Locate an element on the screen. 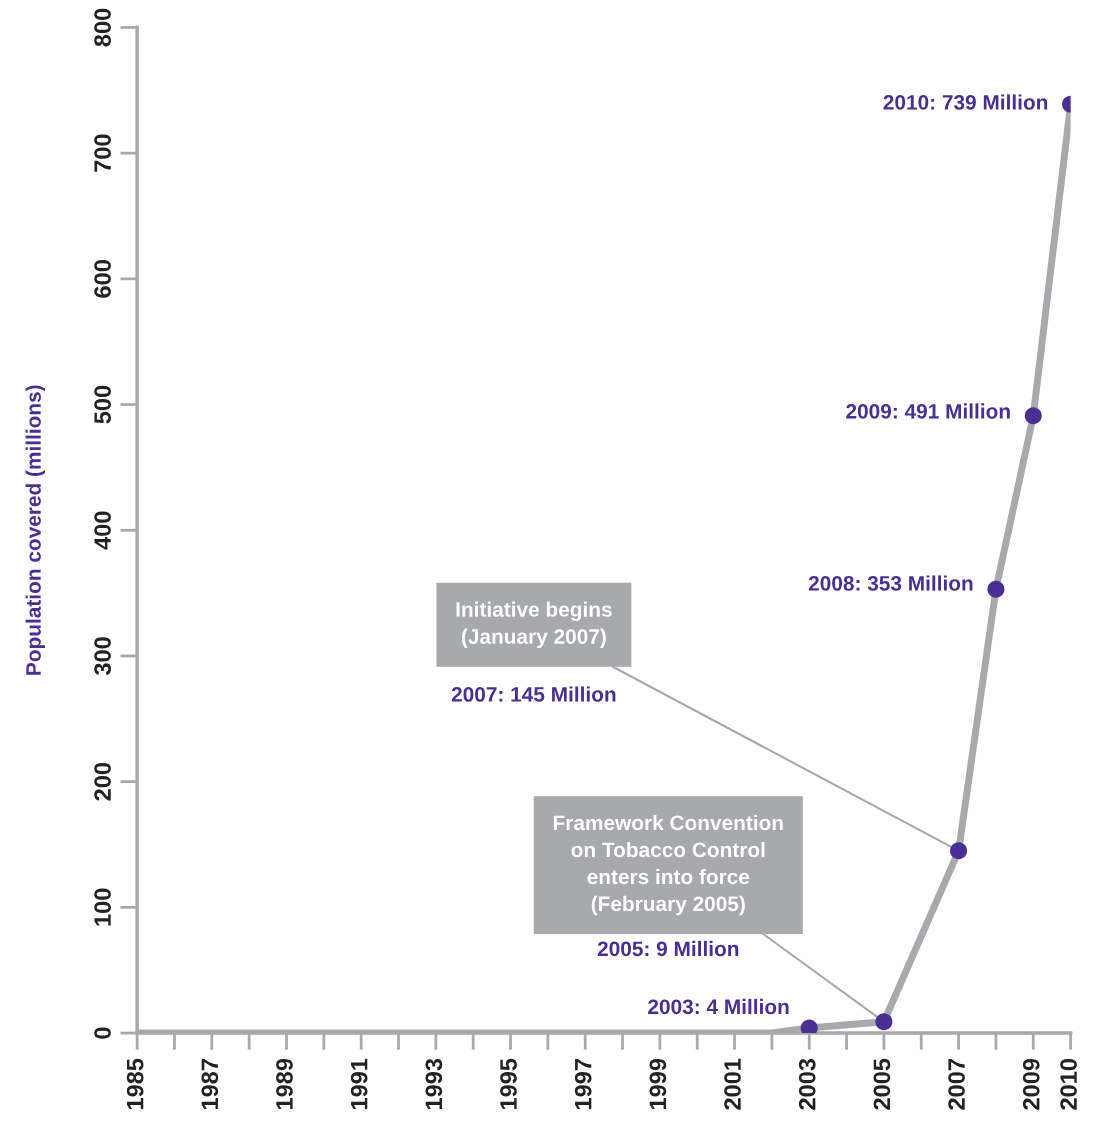 Image resolution: width=1106 pixels, height=1144 pixels. y-tick-label: 700 is located at coordinates (102, 153).